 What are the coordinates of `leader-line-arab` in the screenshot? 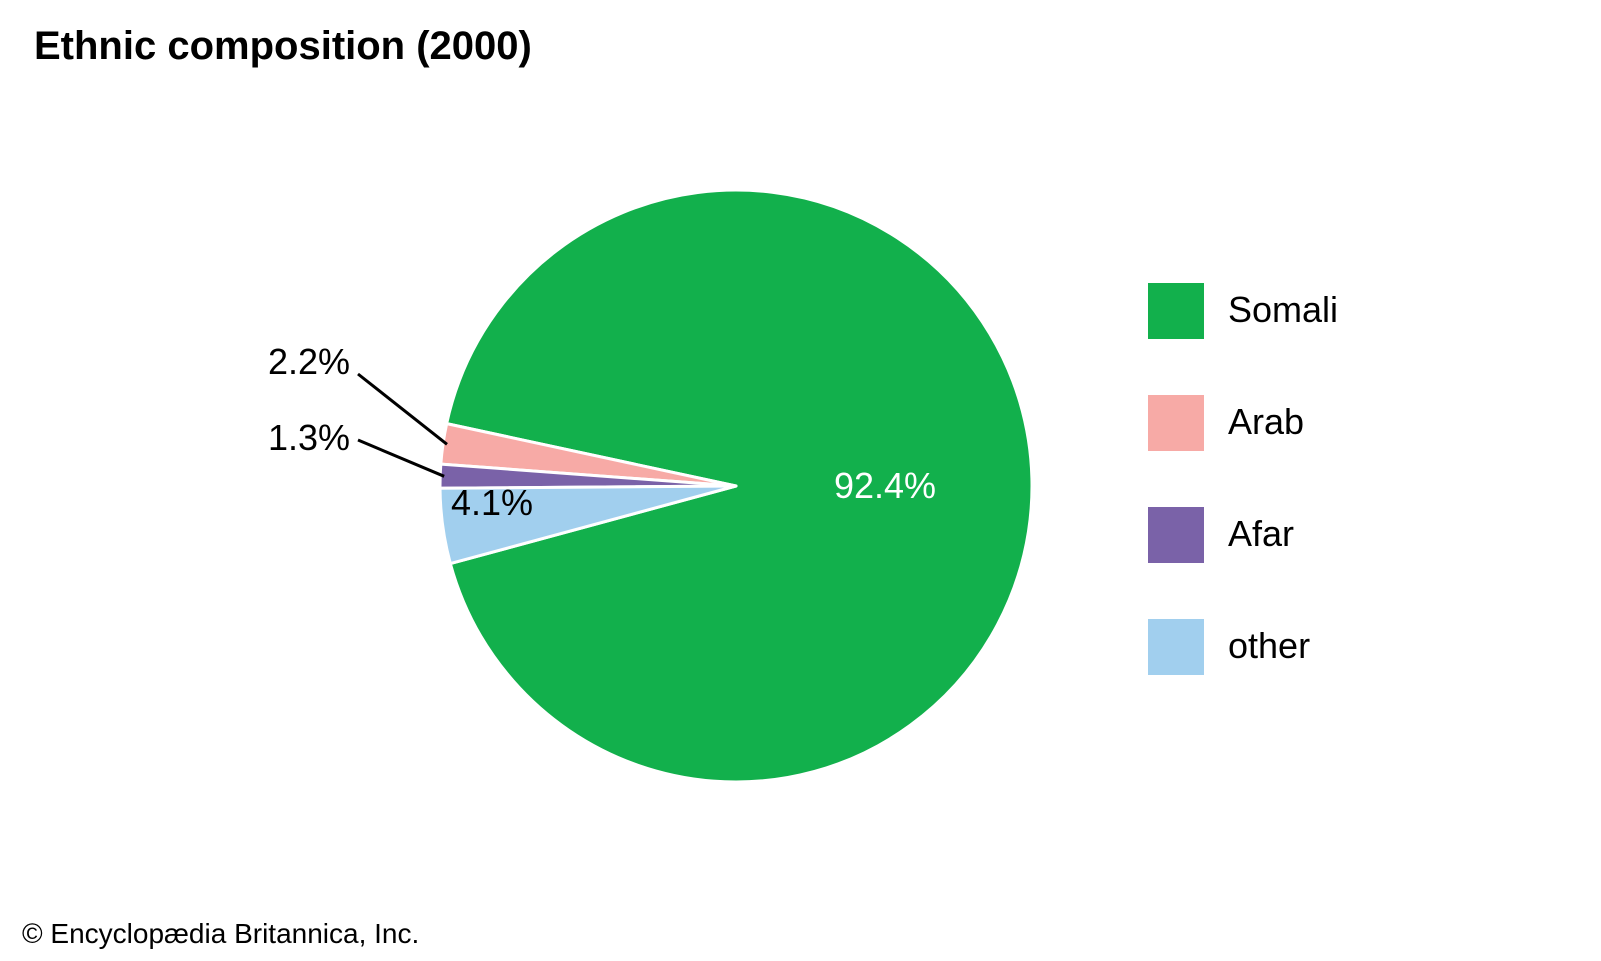 It's located at (402, 409).